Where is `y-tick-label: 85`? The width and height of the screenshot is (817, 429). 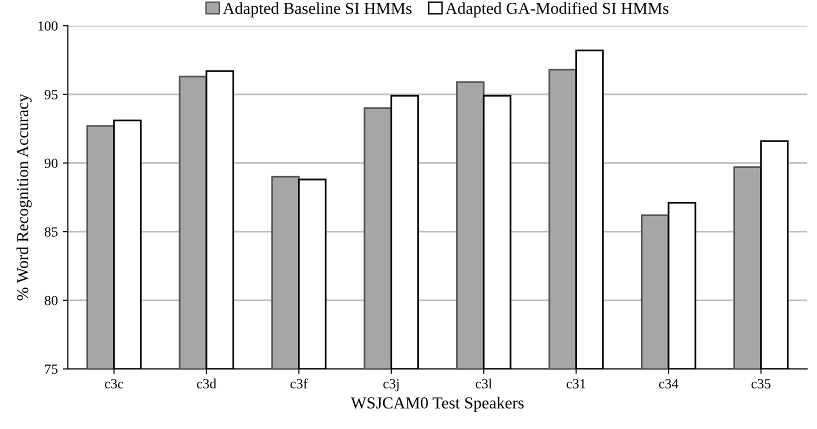
y-tick-label: 85 is located at coordinates (51, 232).